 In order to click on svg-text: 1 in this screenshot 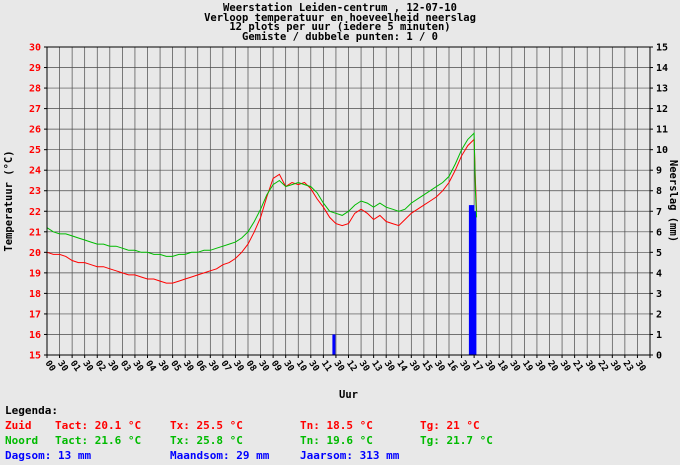, I will do `click(659, 335)`.